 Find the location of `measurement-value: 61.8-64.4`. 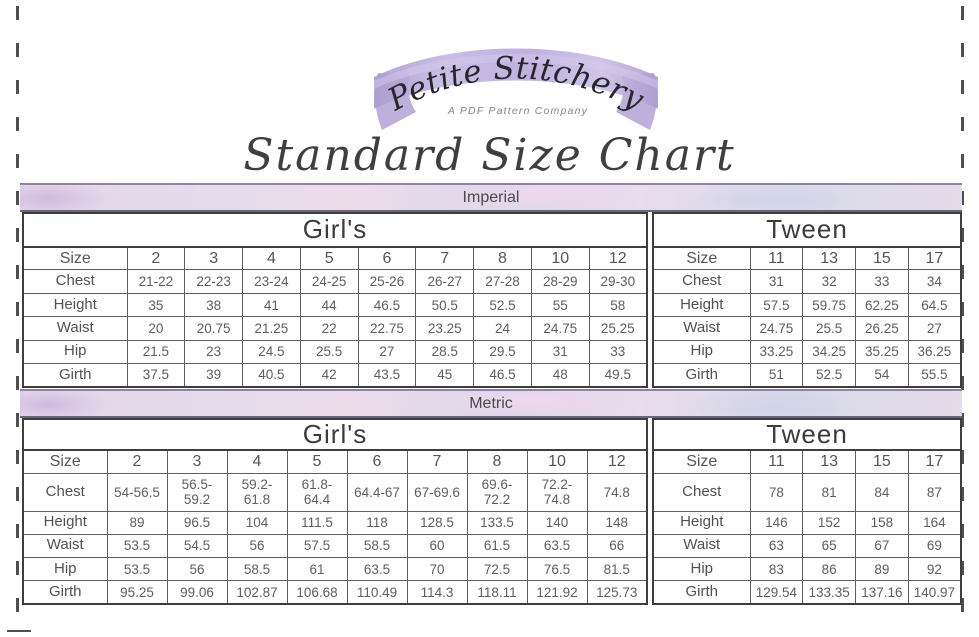

measurement-value: 61.8-64.4 is located at coordinates (317, 492).